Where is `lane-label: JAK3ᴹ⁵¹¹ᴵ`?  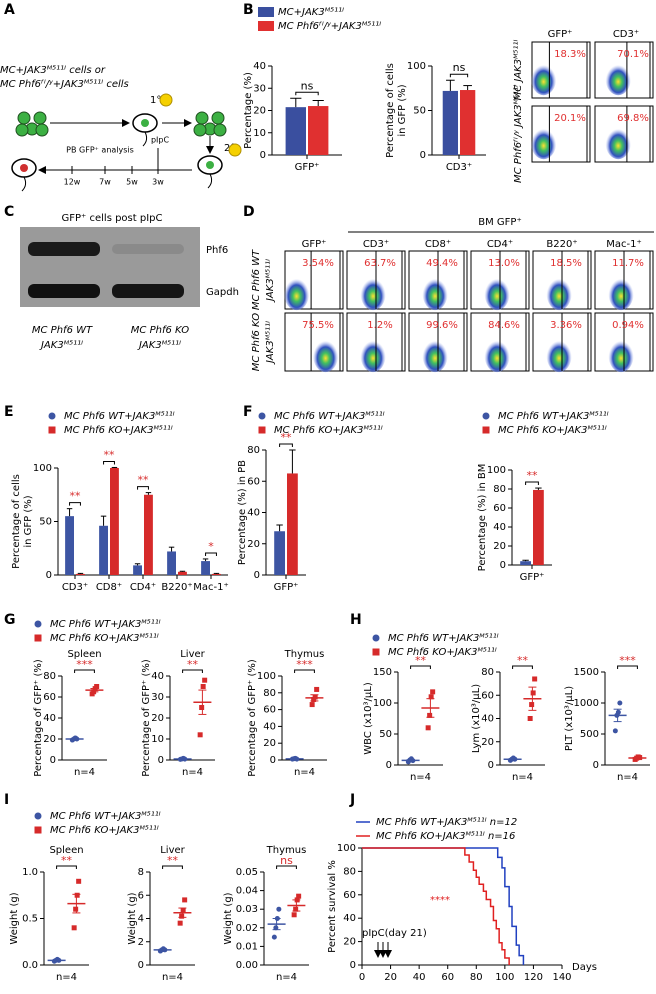
lane-label: JAK3ᴹ⁵¹¹ᴵ is located at coordinates (159, 345).